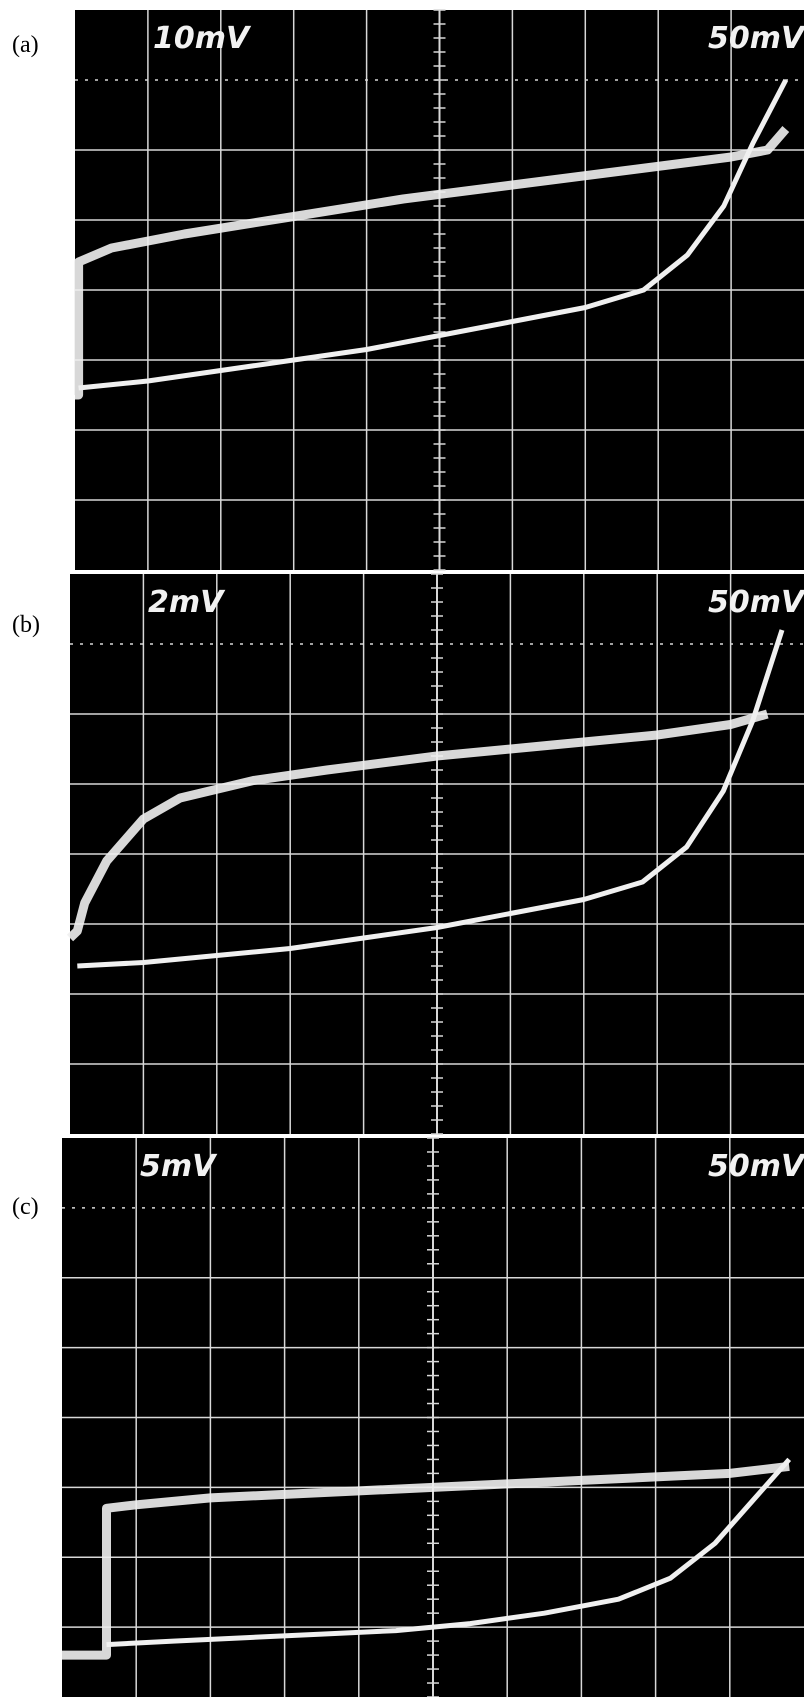 The height and width of the screenshot is (1697, 804). What do you see at coordinates (26, 625) in the screenshot?
I see `panel-b-label: (b)` at bounding box center [26, 625].